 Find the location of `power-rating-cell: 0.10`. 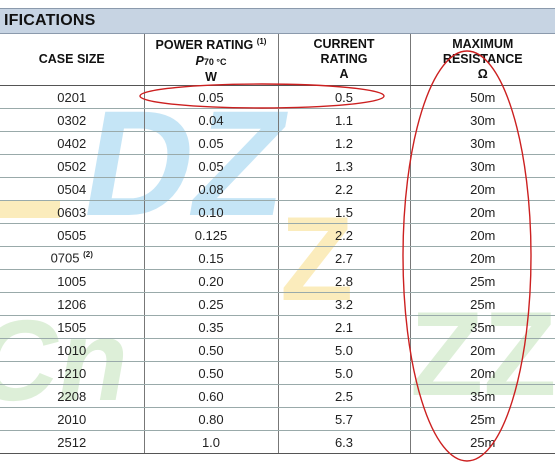

power-rating-cell: 0.10 is located at coordinates (211, 212).